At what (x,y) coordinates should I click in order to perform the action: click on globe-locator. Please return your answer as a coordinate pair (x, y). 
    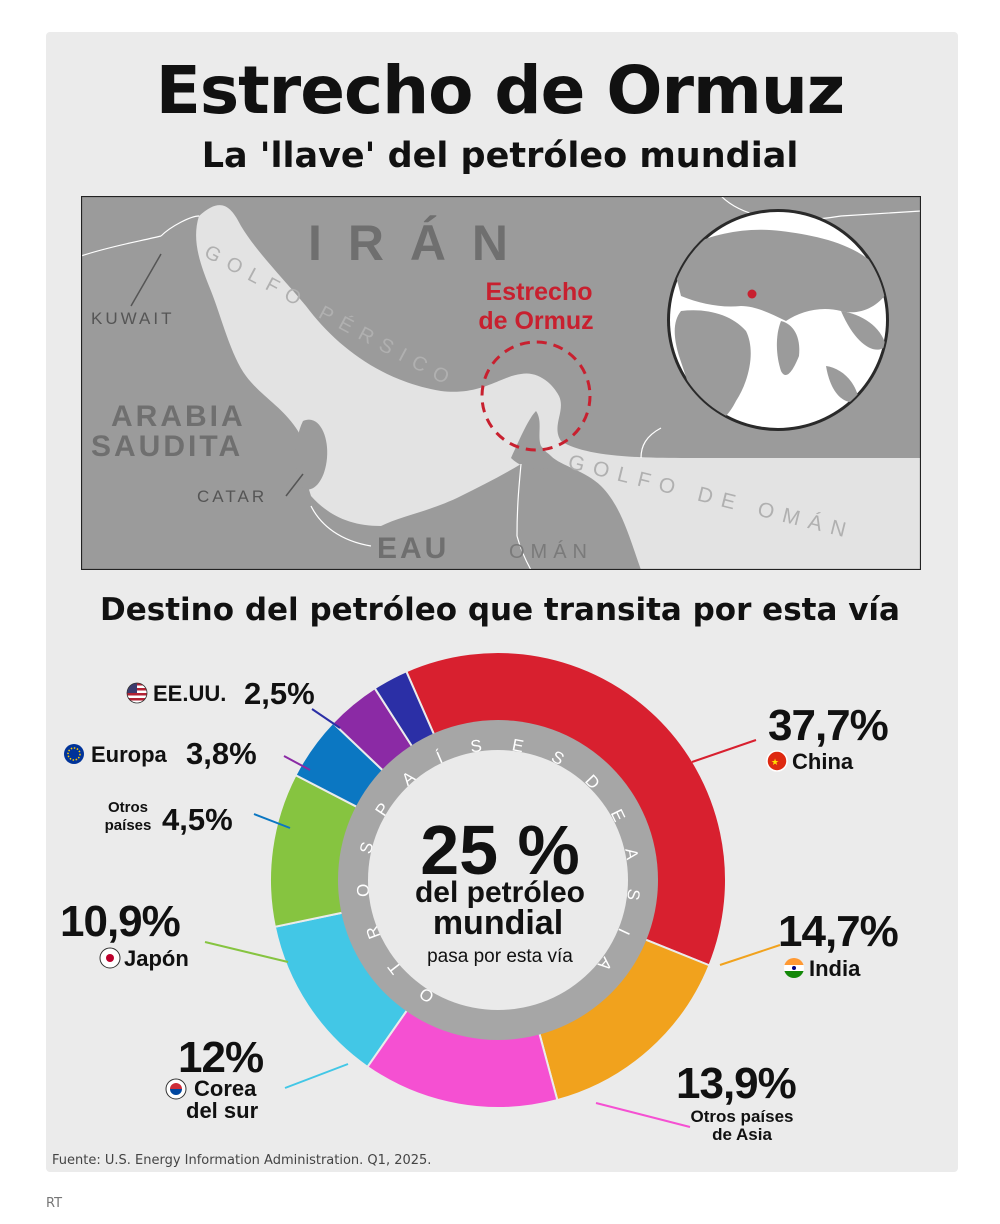
    Looking at the image, I should click on (778, 320).